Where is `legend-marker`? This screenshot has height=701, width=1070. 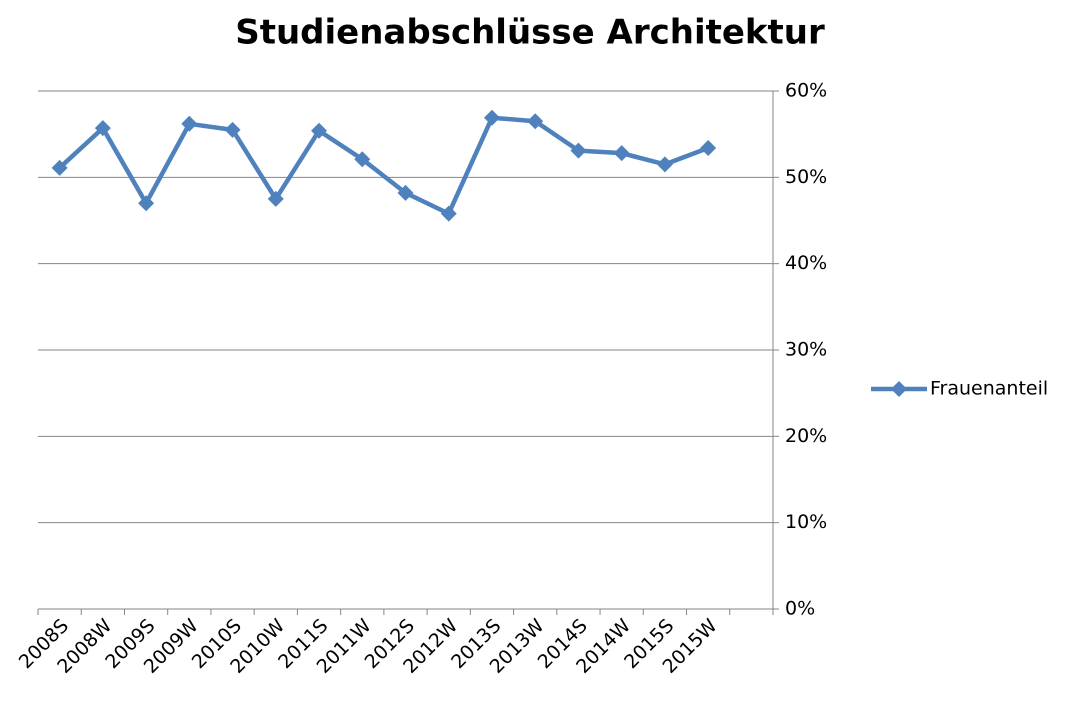 legend-marker is located at coordinates (899, 389).